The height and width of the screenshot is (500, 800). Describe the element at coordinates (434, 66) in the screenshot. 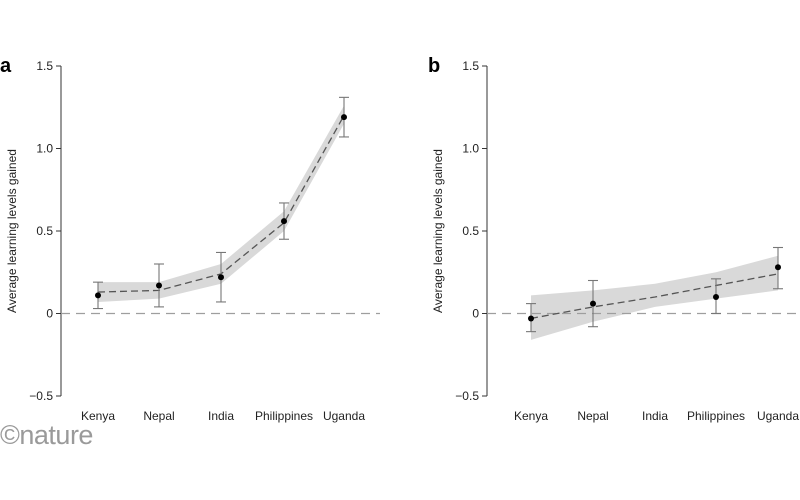

I see `panel-letter: b` at that location.